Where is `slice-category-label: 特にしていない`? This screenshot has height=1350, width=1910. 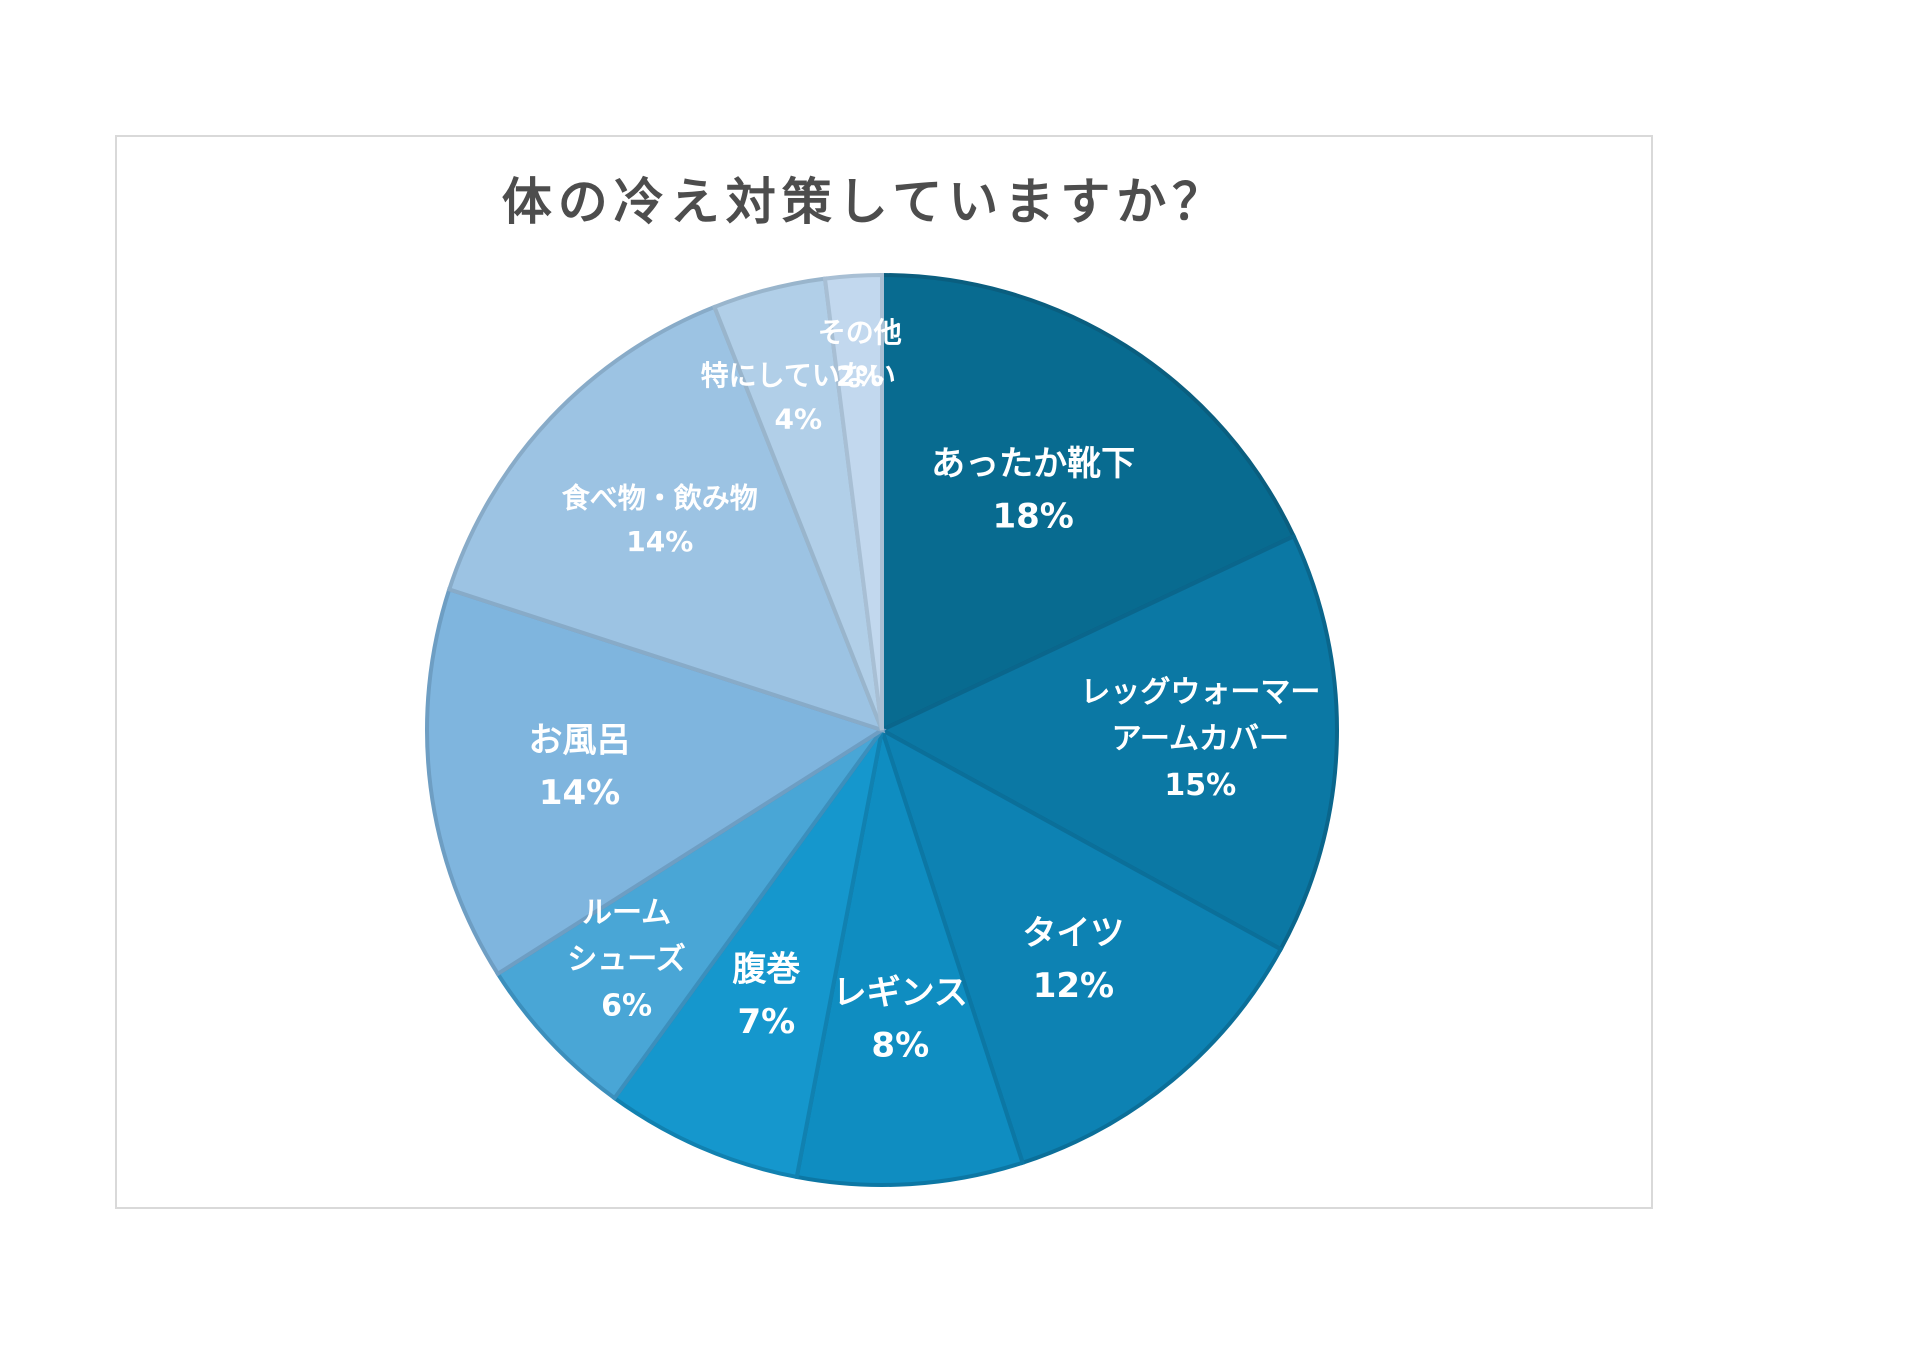 slice-category-label: 特にしていない is located at coordinates (798, 375).